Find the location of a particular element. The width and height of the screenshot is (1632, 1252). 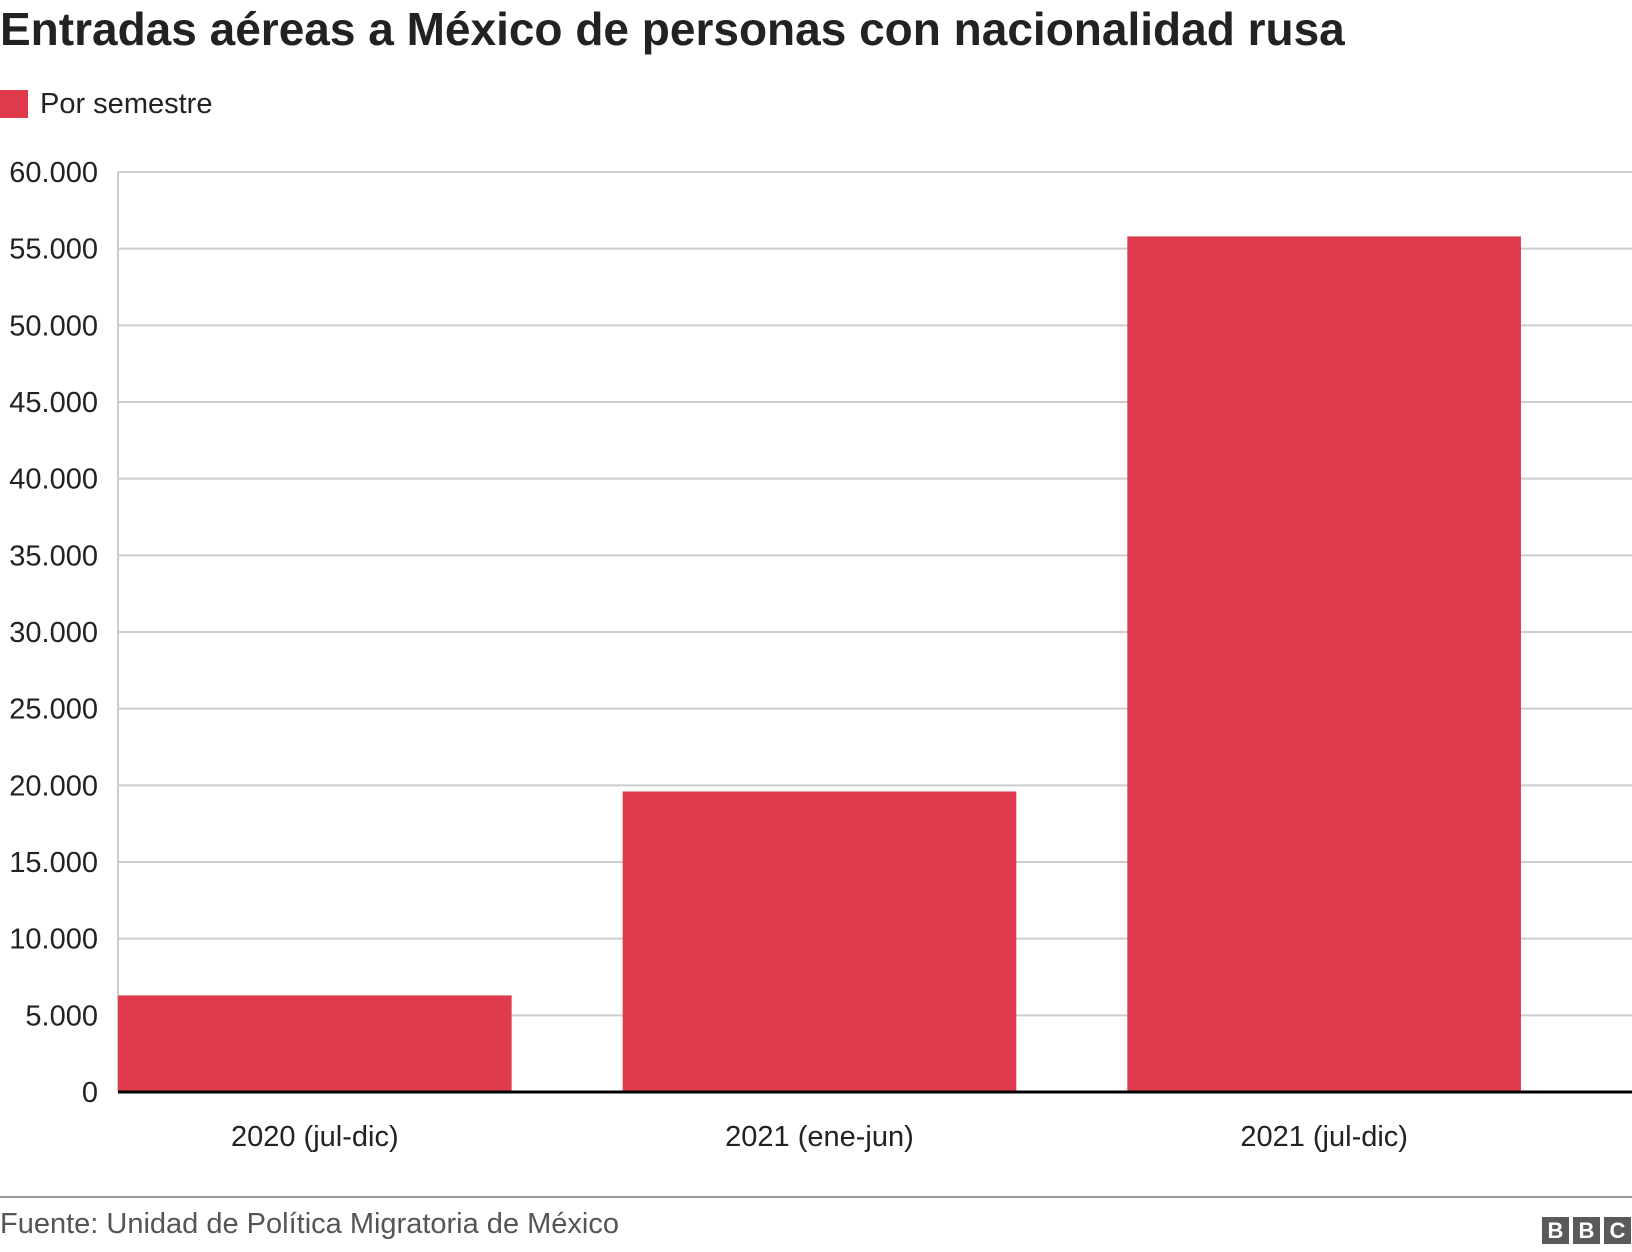

y-tick-label: 30.000 is located at coordinates (53, 633).